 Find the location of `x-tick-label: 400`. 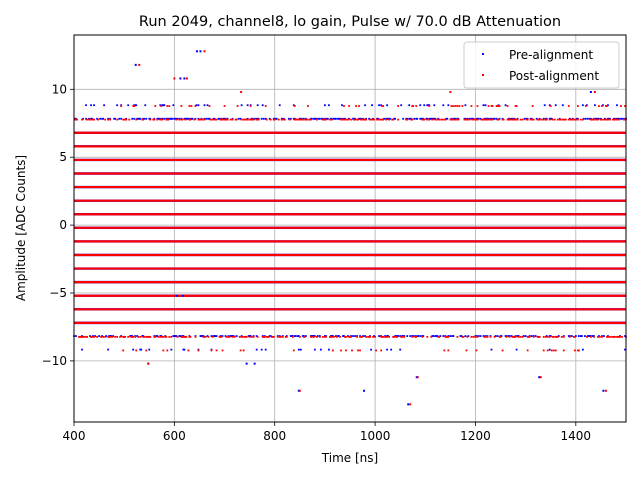

x-tick-label: 400 is located at coordinates (74, 436).